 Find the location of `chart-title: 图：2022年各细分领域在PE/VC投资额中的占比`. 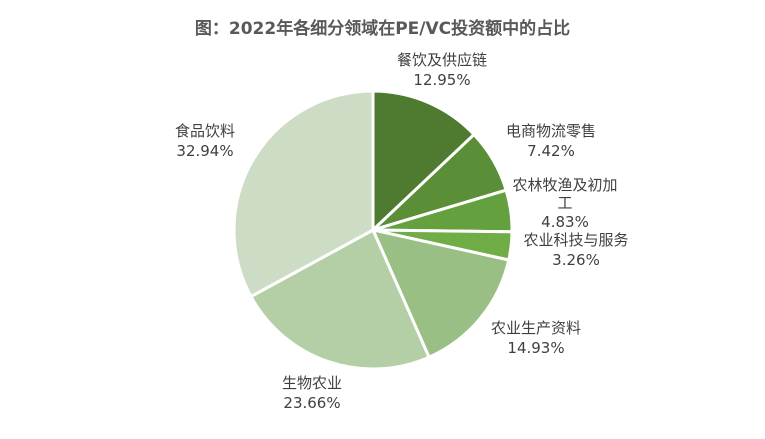

chart-title: 图：2022年各细分领域在PE/VC投资额中的占比 is located at coordinates (382, 29).